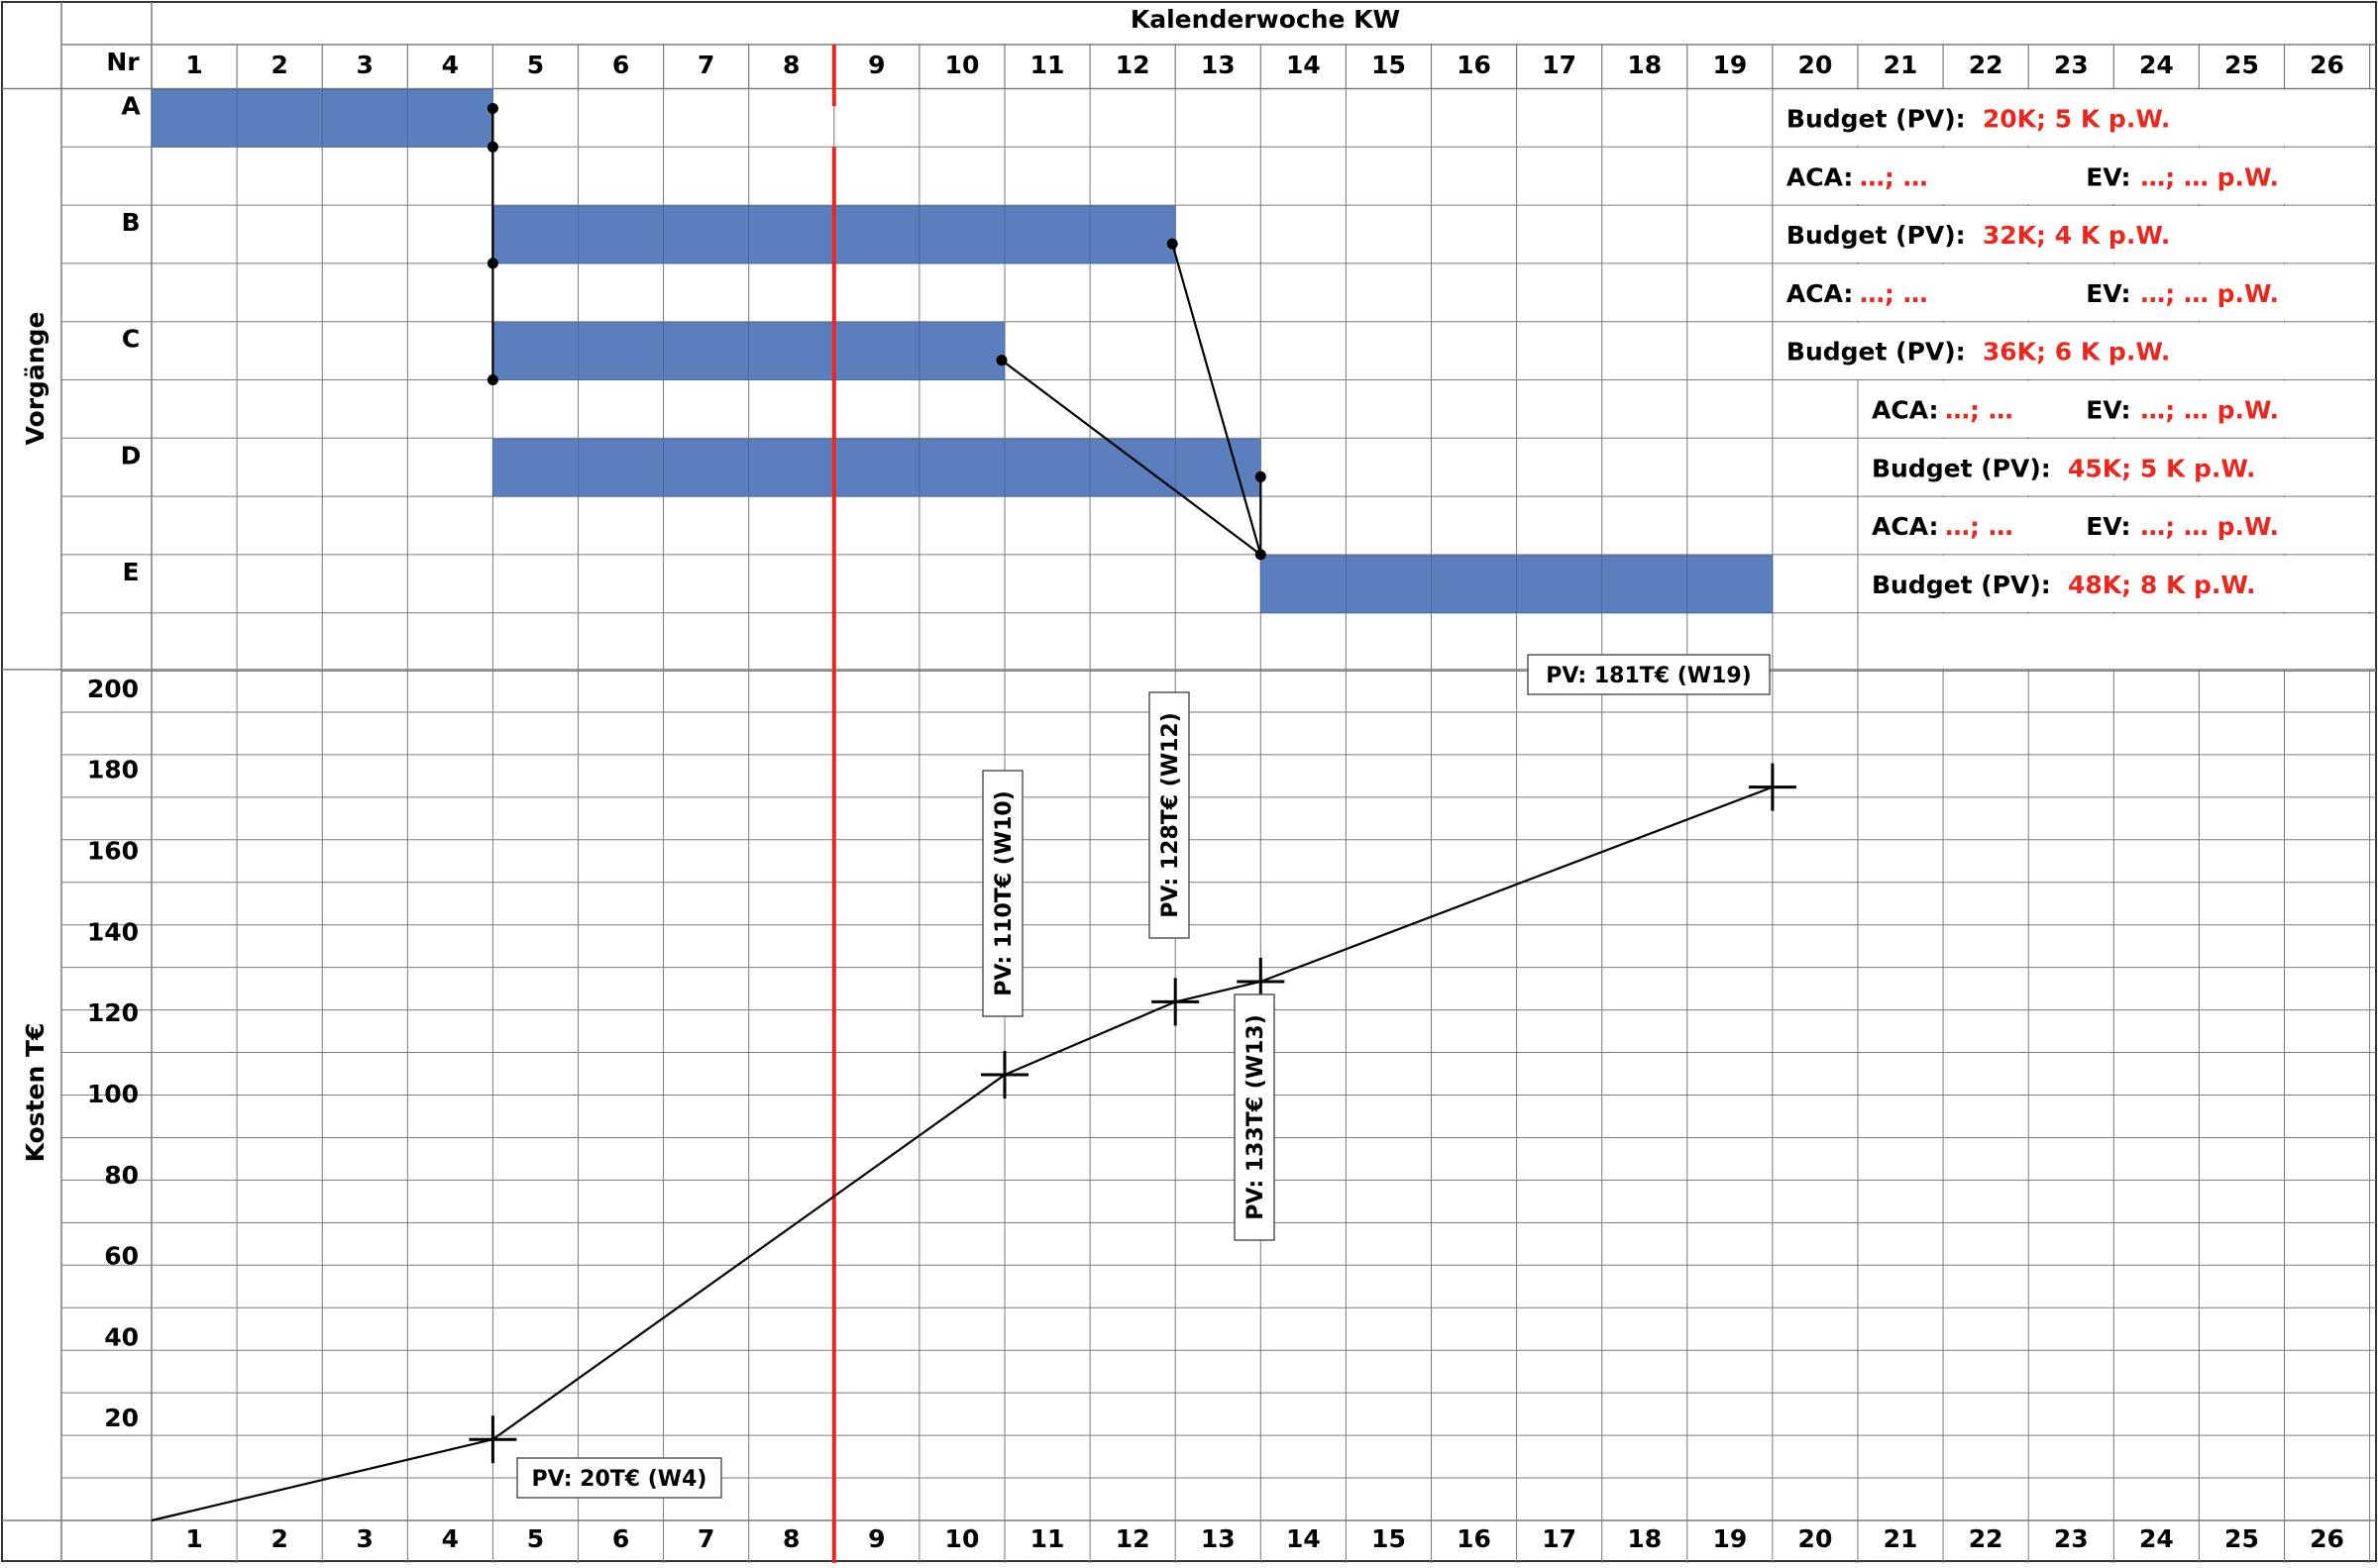 The height and width of the screenshot is (1568, 2378). Describe the element at coordinates (2327, 1539) in the screenshot. I see `week-label-bottom: 26` at that location.